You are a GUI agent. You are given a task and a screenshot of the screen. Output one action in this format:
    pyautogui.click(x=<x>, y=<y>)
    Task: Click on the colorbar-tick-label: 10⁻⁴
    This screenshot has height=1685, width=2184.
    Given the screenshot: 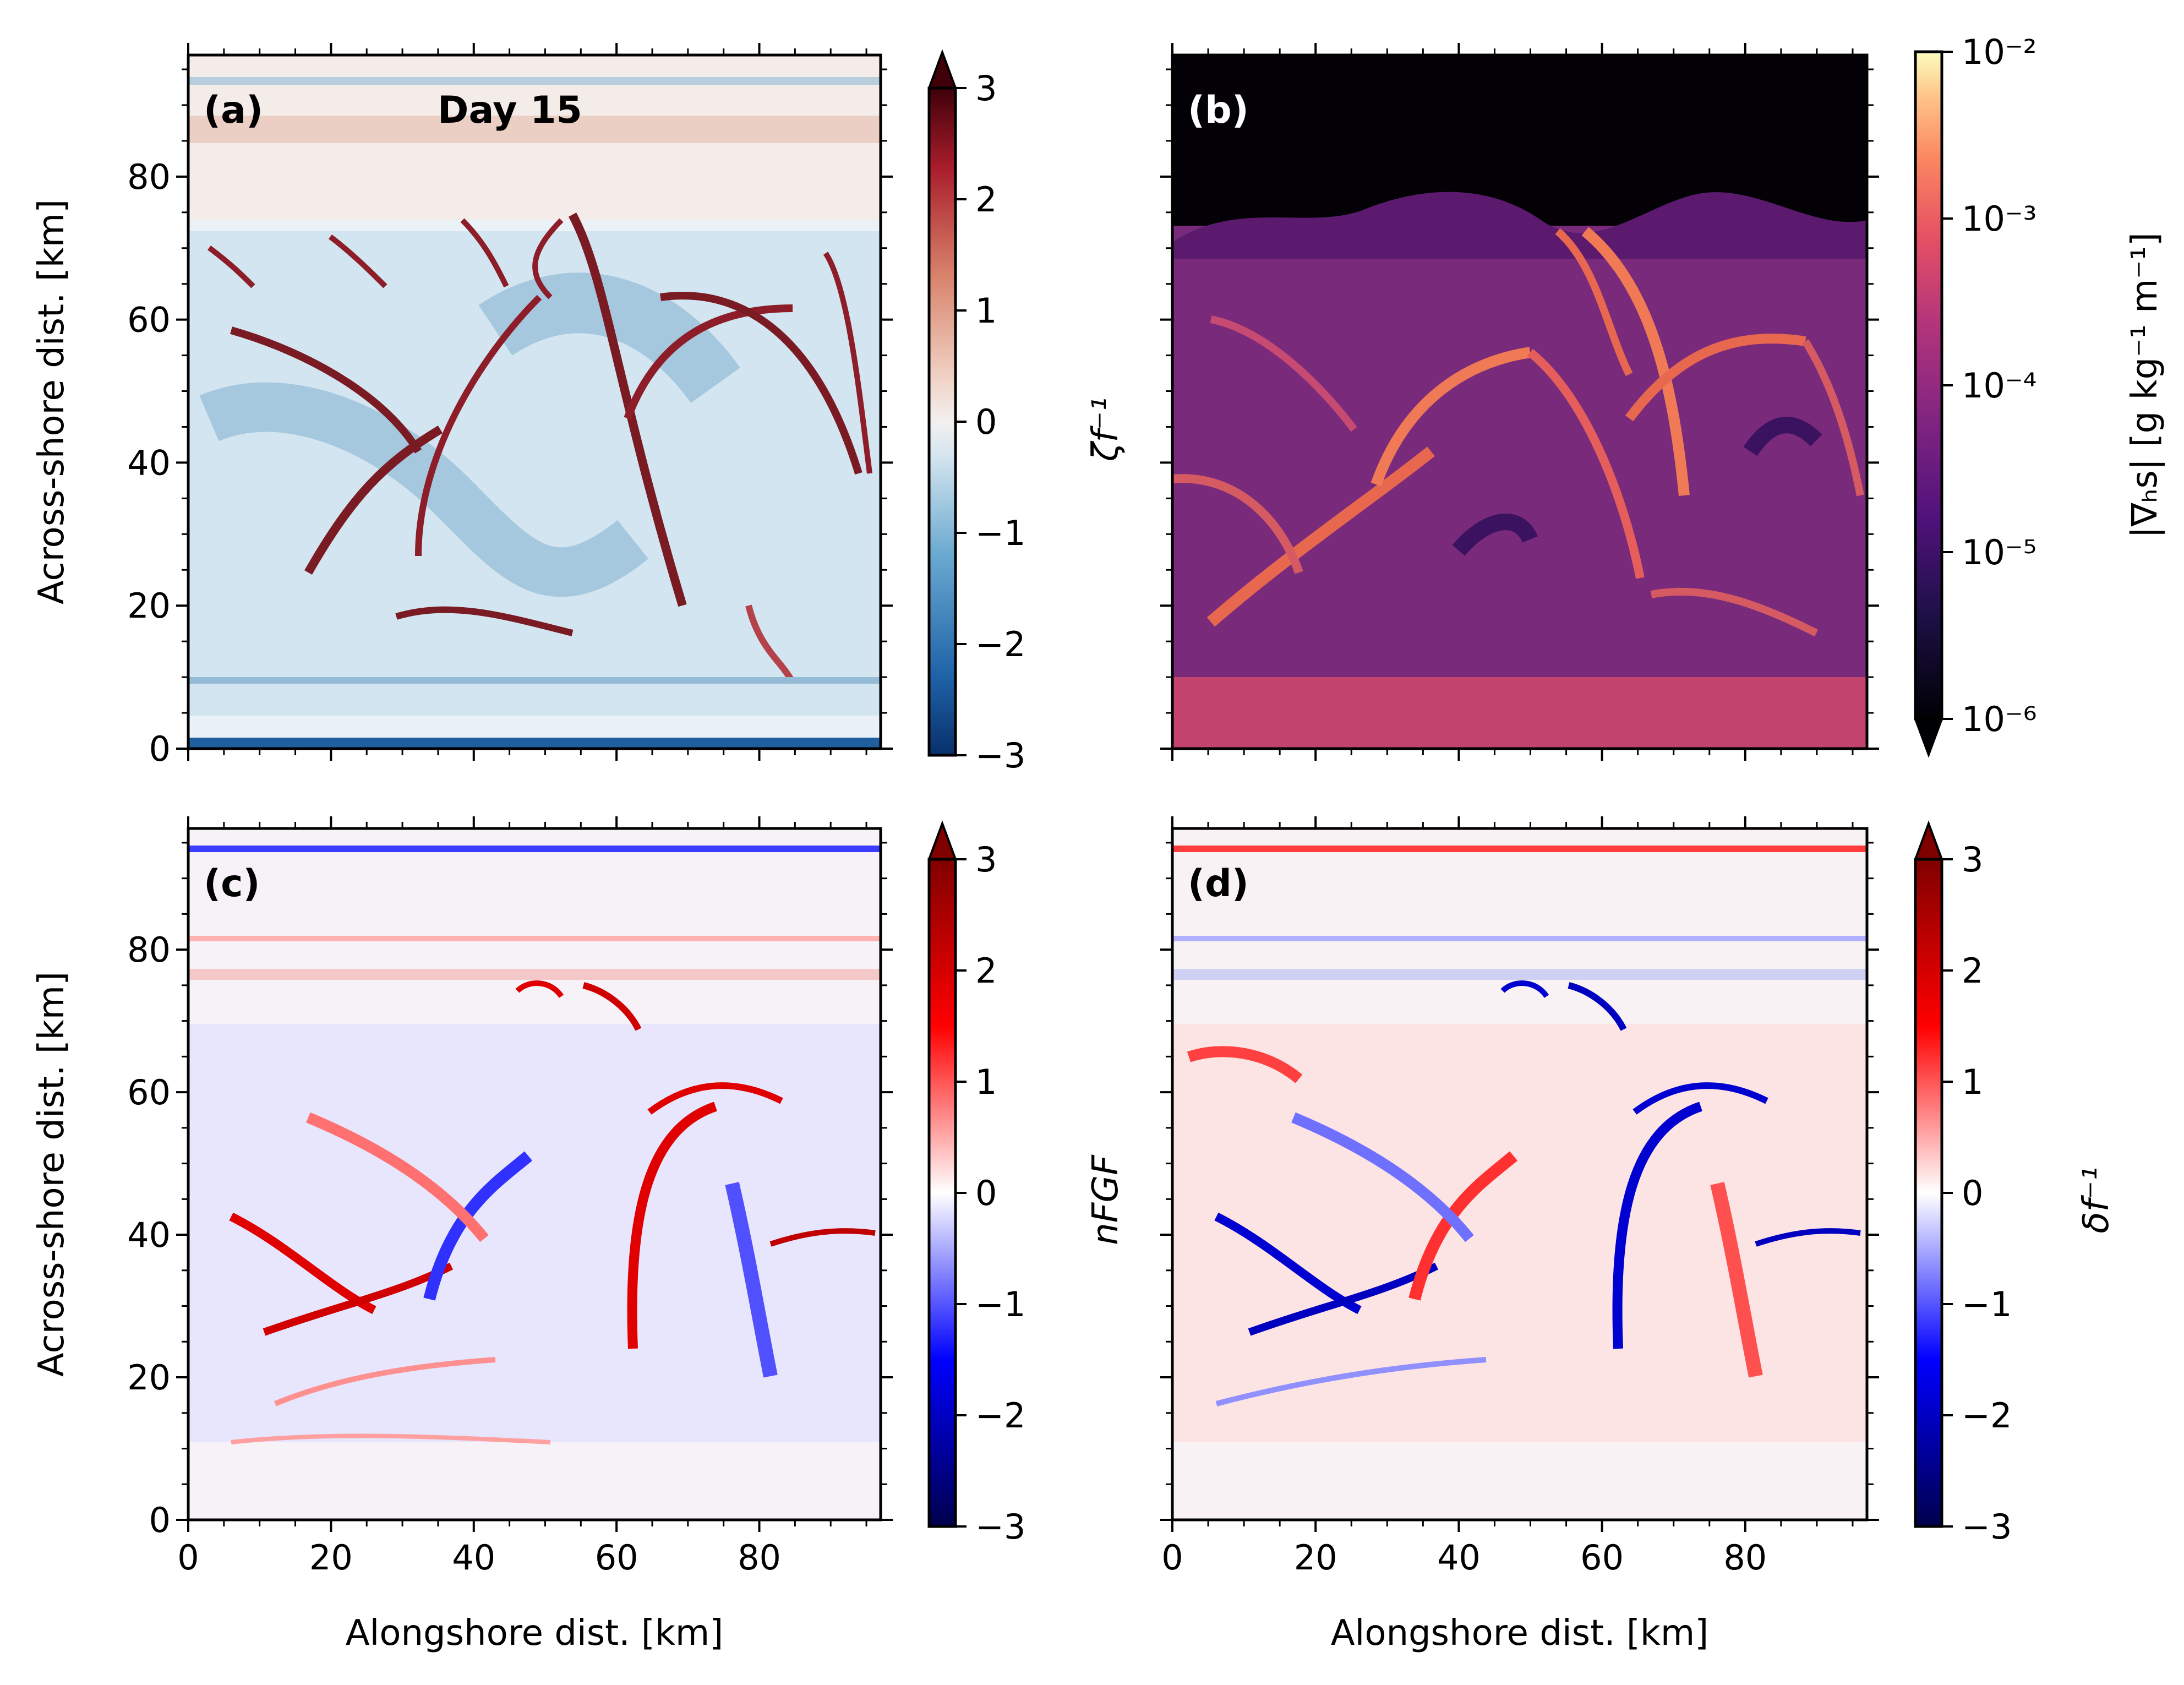 What is the action you would take?
    pyautogui.click(x=1999, y=386)
    